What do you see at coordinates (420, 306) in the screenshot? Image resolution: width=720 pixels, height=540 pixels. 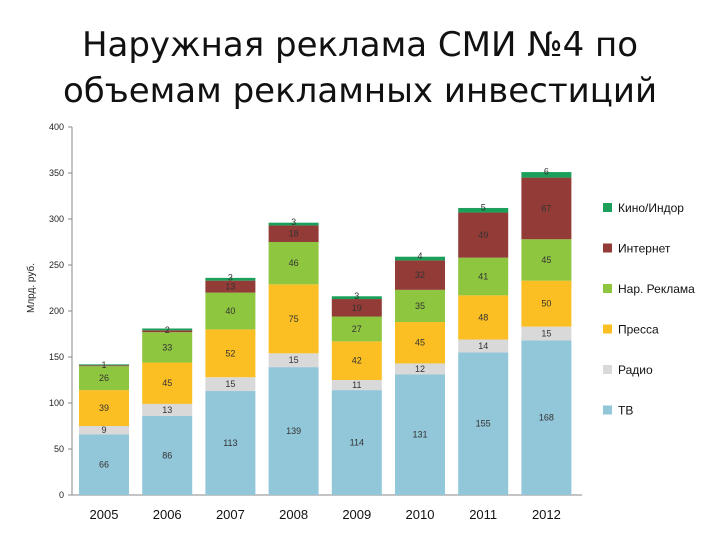 I see `bar-segment-outdoor-2010` at bounding box center [420, 306].